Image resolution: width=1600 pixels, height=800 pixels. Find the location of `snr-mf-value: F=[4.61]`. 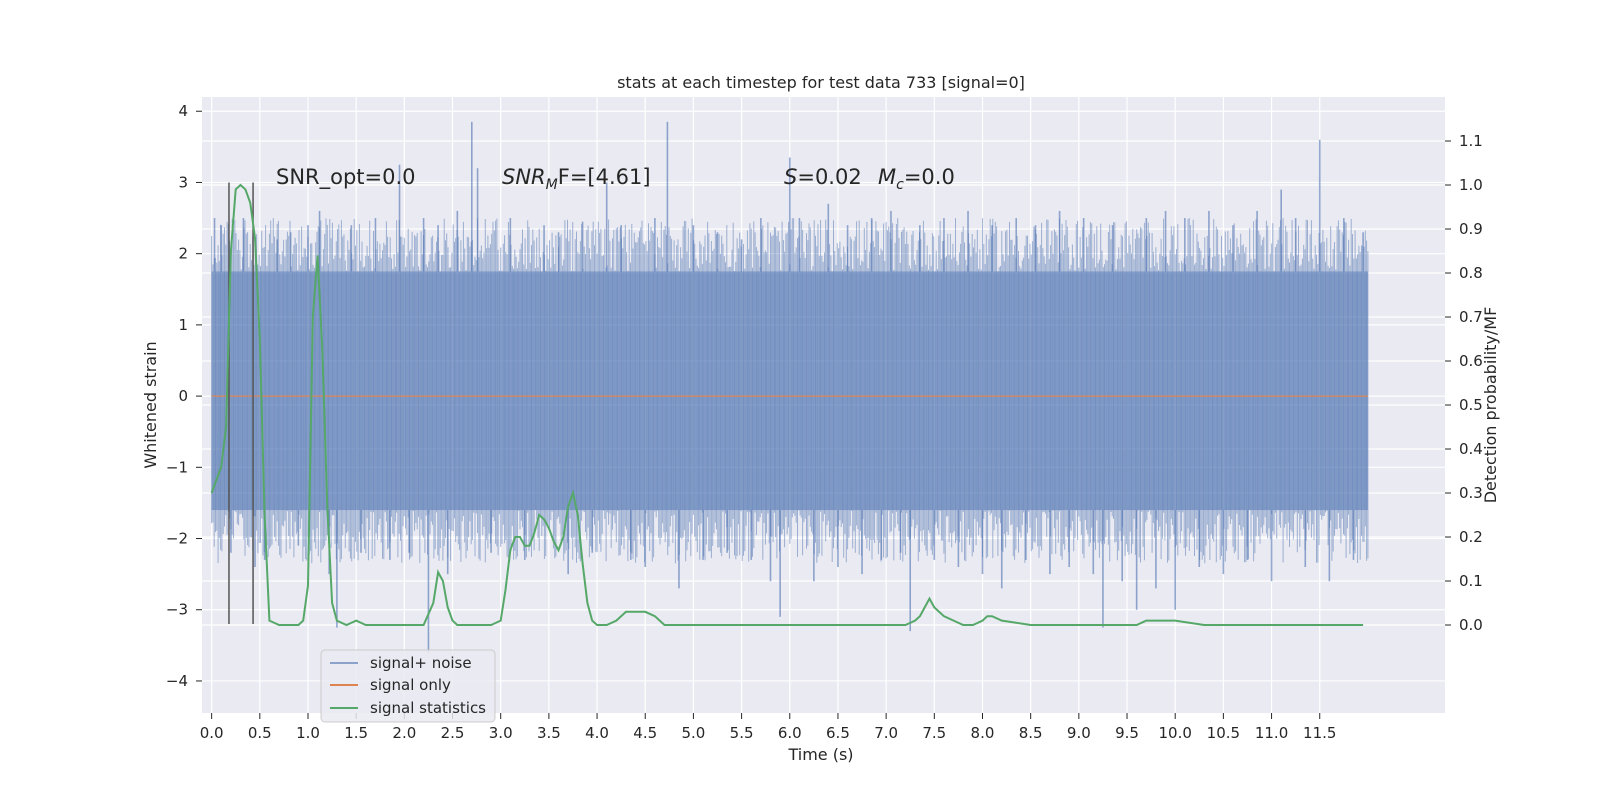

snr-mf-value: F=[4.61] is located at coordinates (604, 177).